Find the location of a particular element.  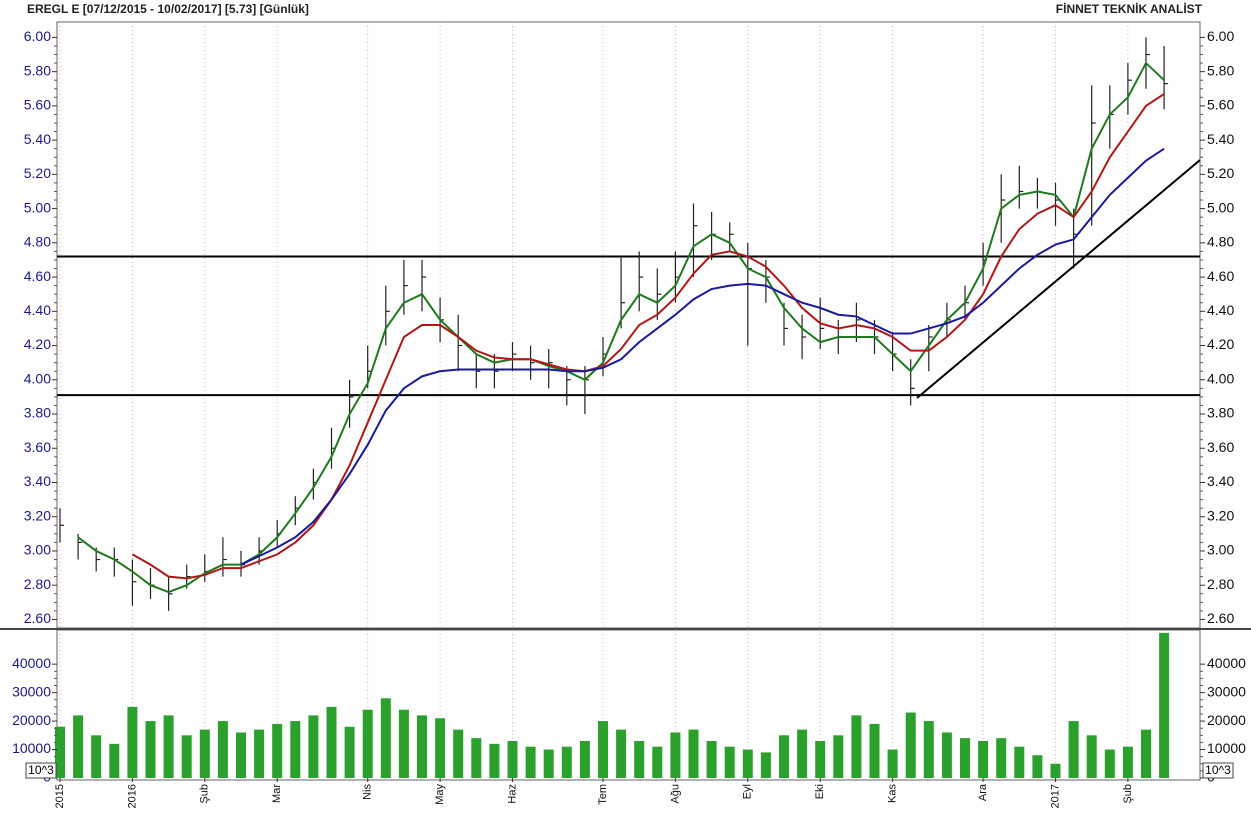

unit-label: 10^3 is located at coordinates (41, 770).